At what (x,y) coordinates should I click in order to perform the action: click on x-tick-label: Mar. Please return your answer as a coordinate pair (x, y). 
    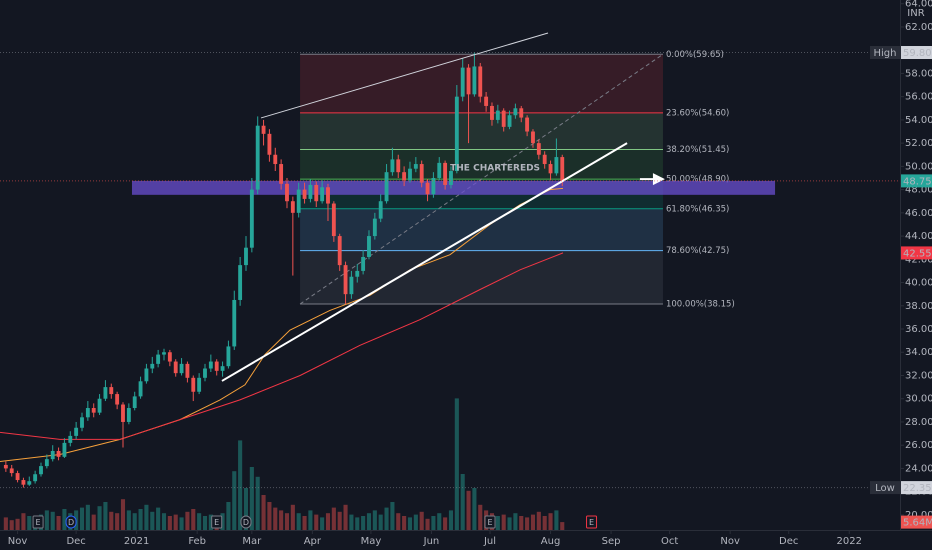
    Looking at the image, I should click on (252, 541).